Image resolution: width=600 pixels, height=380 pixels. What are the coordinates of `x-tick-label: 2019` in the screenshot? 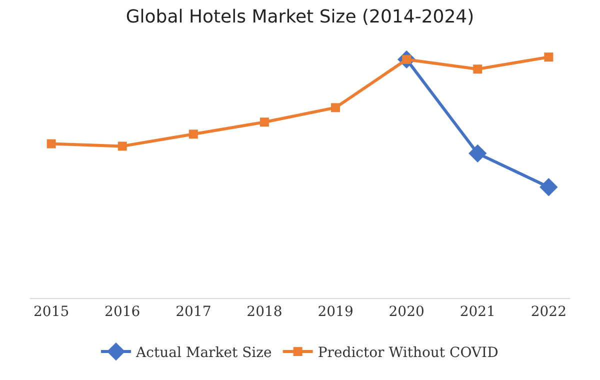 It's located at (336, 312).